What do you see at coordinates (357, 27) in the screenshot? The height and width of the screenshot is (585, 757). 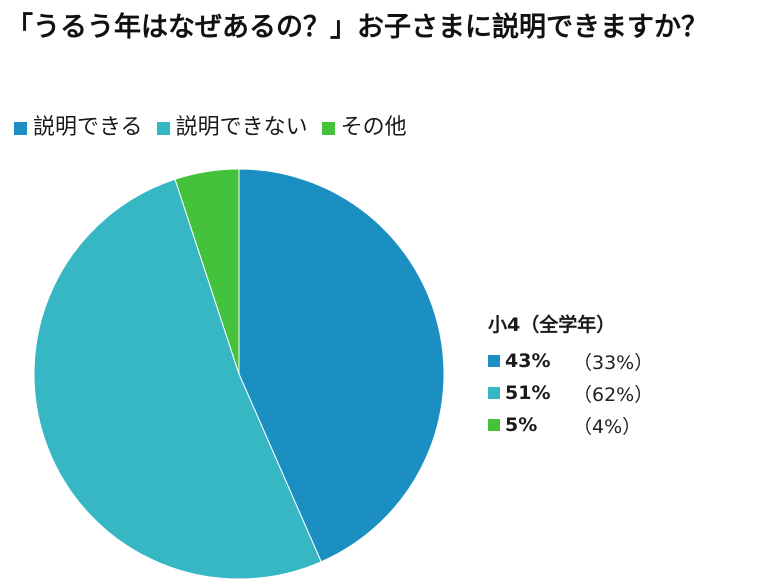 I see `chart-title: 「うるう年はなぜあるの？」お子さまに説明できますか？` at bounding box center [357, 27].